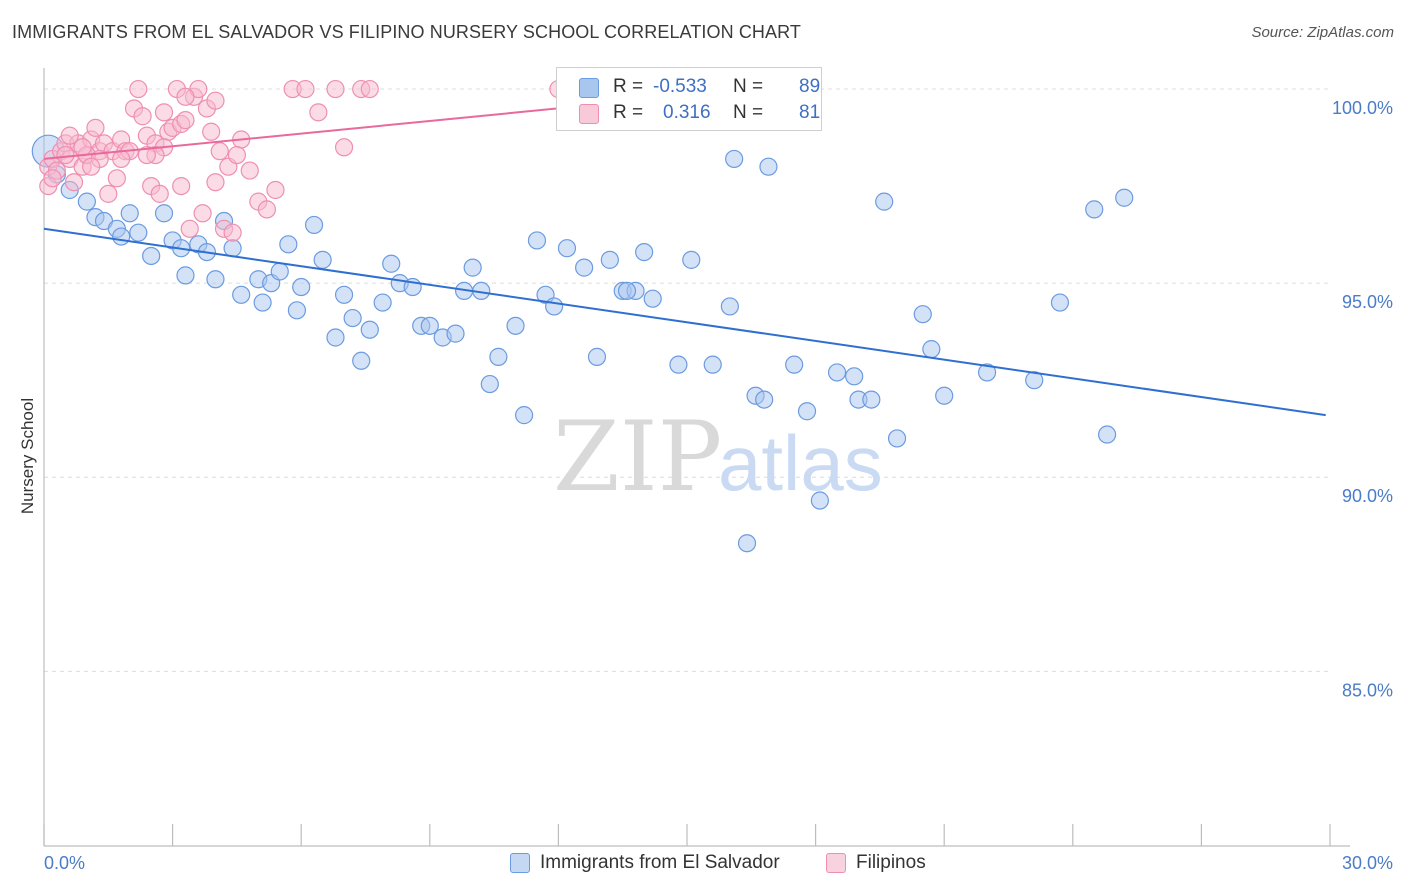  What do you see at coordinates (1322, 32) in the screenshot?
I see `chart-source: Source: ZipAtlas.com` at bounding box center [1322, 32].